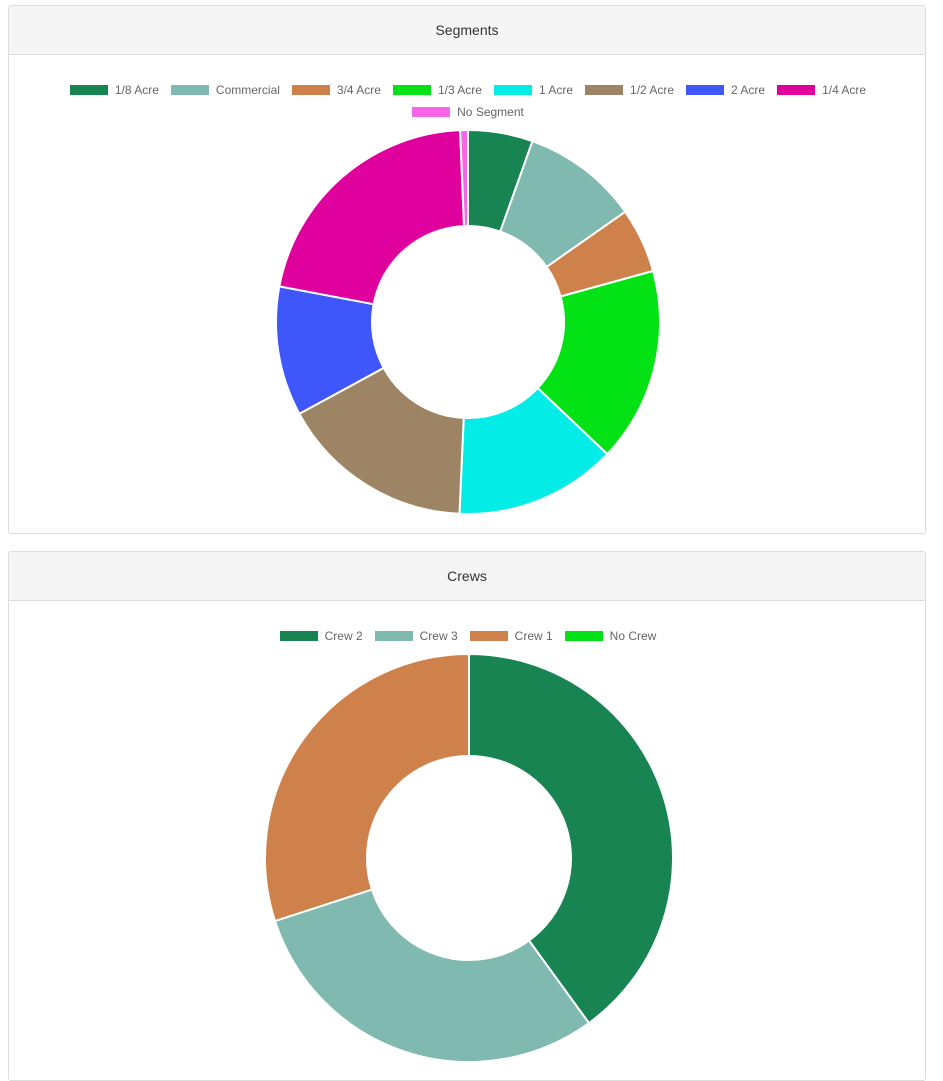 Image resolution: width=943 pixels, height=1081 pixels. What do you see at coordinates (468, 321) in the screenshot?
I see `segments-donut-chart` at bounding box center [468, 321].